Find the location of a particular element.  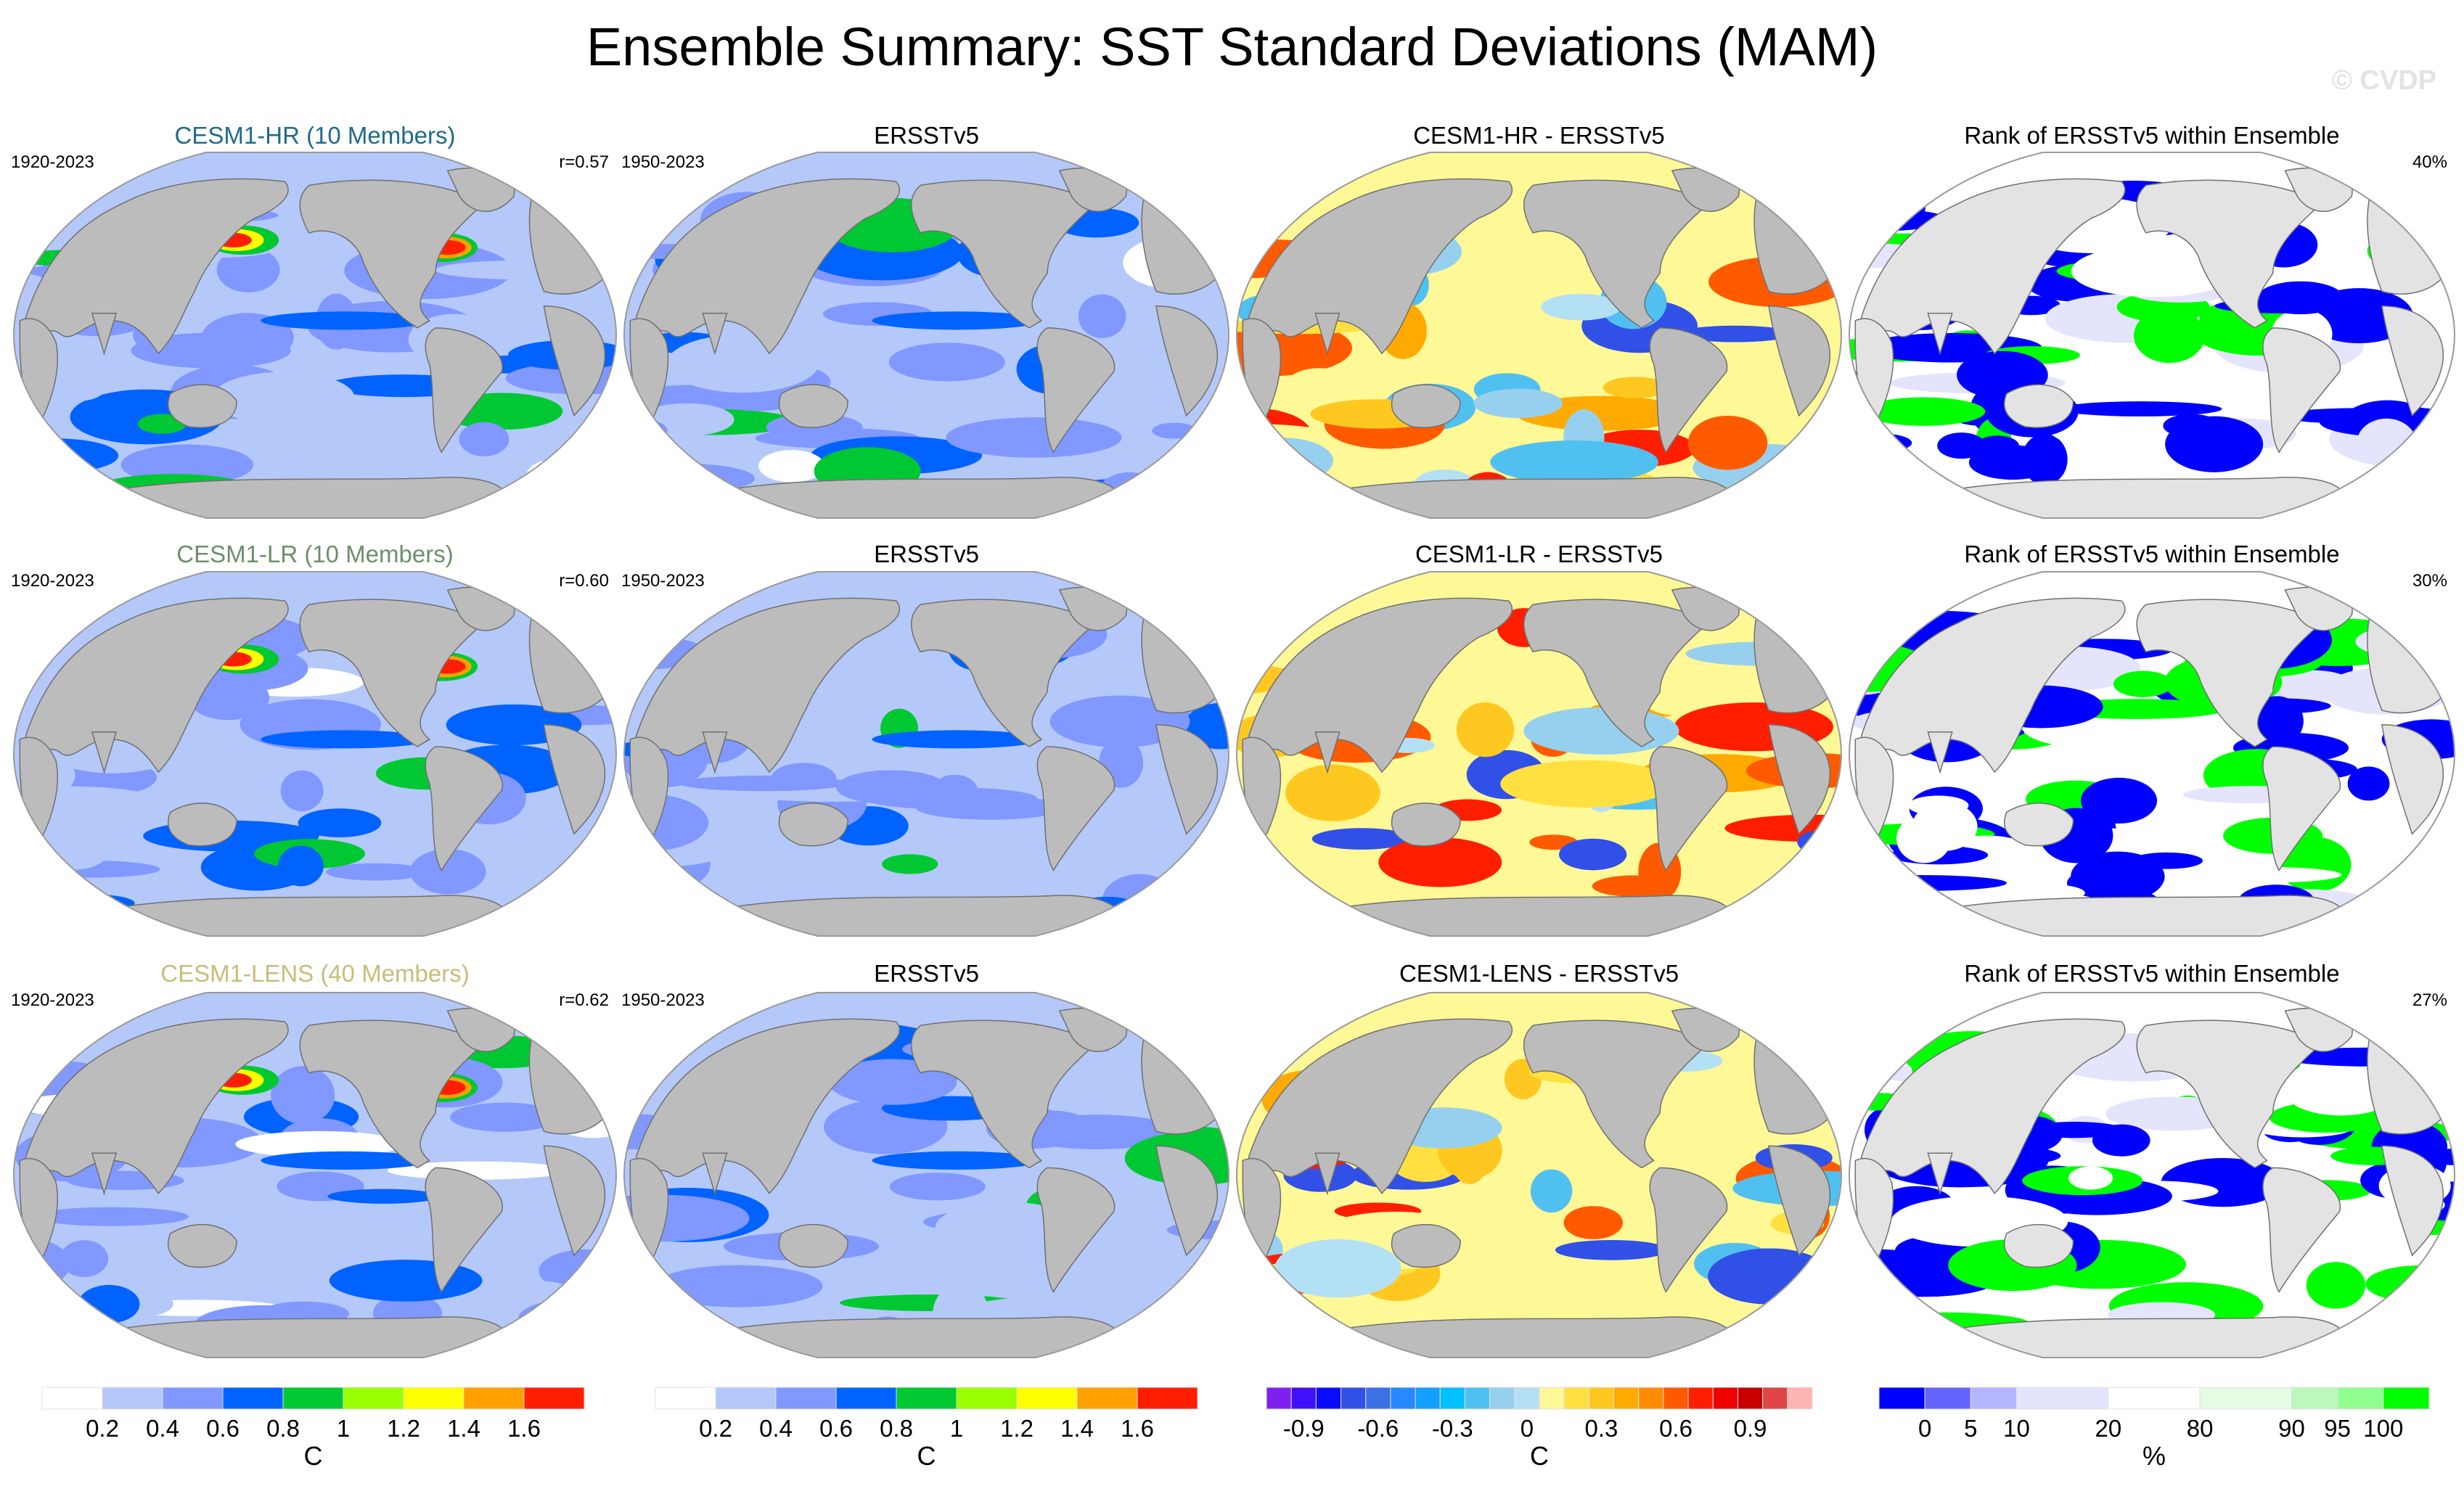

colorbar-tick-label: 5 is located at coordinates (1971, 1428).